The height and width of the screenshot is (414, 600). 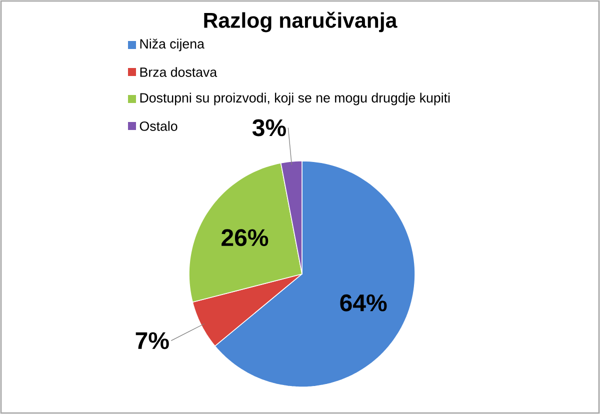 I want to click on data-label: 3%, so click(x=269, y=127).